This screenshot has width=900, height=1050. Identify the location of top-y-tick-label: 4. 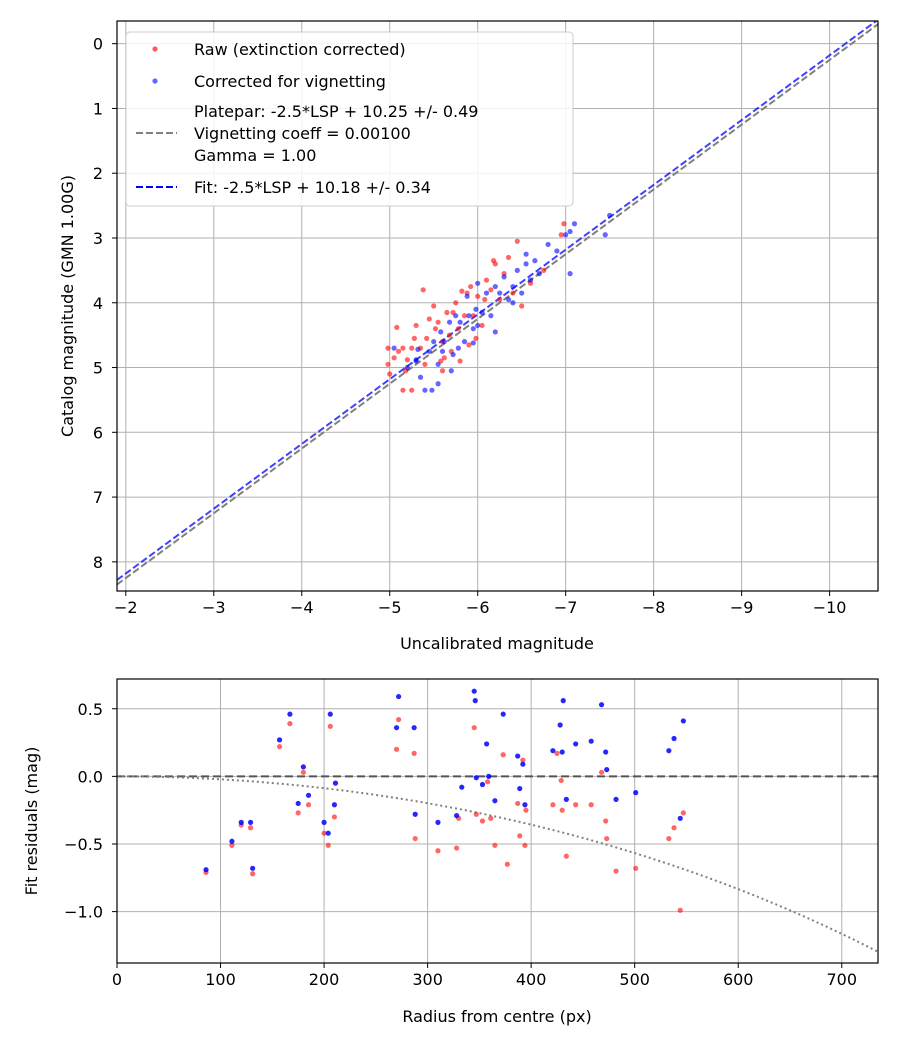
(98, 303).